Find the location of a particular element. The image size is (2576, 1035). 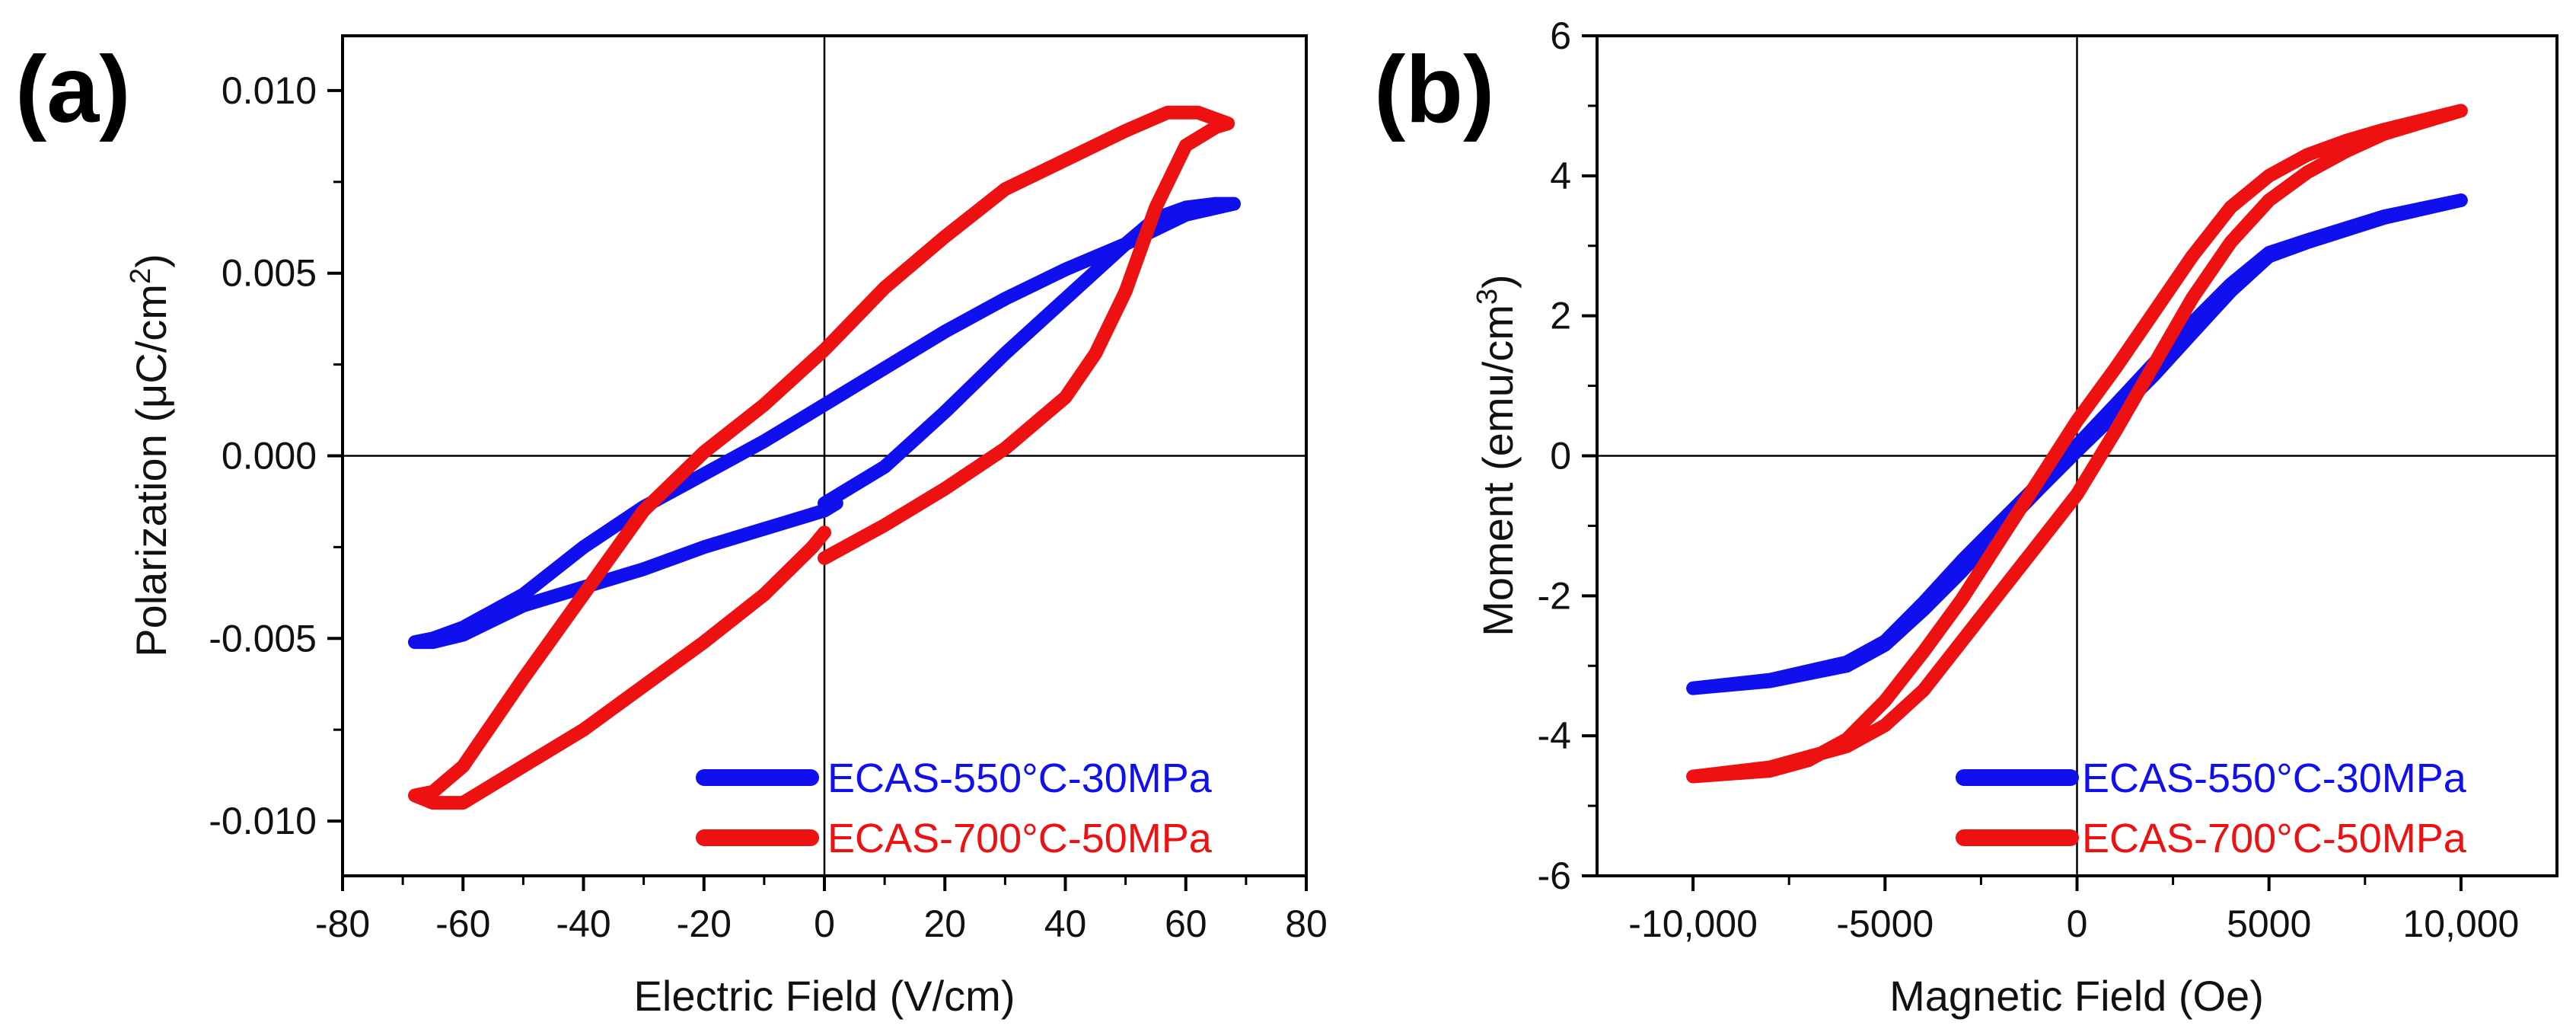

x-tick-label-a: -60 is located at coordinates (463, 923).